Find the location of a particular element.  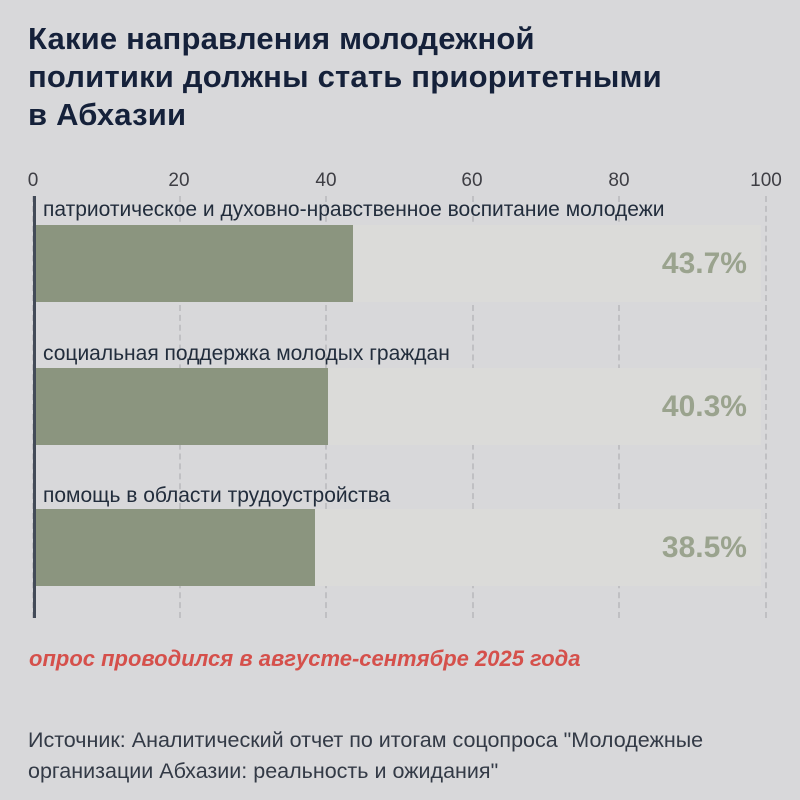

bar-track: 40.3% is located at coordinates (398, 406).